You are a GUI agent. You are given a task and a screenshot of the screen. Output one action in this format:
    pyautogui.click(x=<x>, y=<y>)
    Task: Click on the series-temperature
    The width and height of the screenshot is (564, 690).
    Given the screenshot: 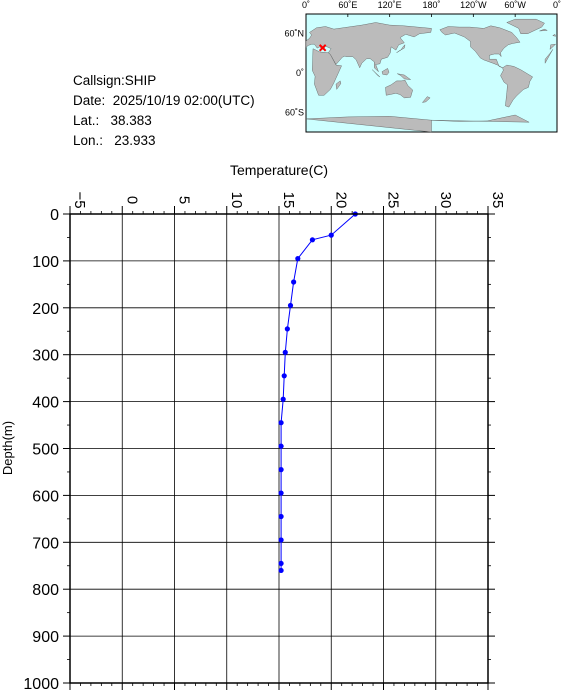 What is the action you would take?
    pyautogui.click(x=318, y=392)
    